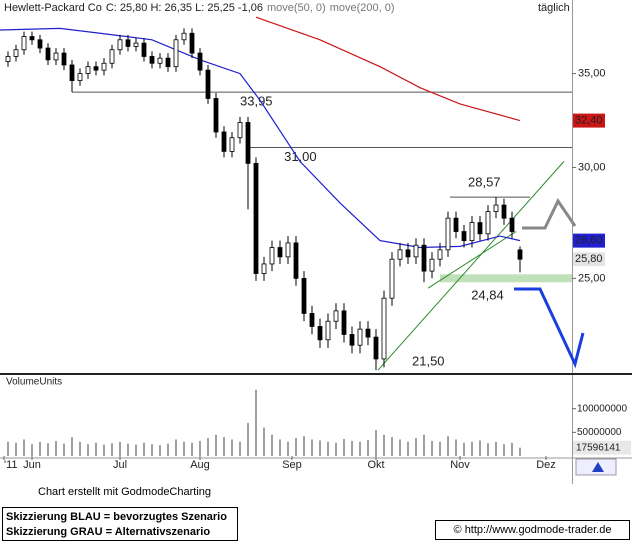  I want to click on source: © http://www.godmode-trader.de, so click(532, 530).